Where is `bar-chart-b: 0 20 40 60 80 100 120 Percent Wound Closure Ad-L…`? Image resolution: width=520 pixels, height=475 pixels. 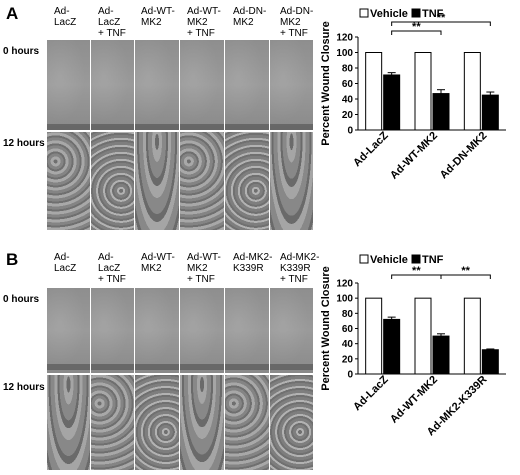
bar-chart-b: 0 20 40 60 80 100 120 Percent Wound Closure Ad-L… is located at coordinates (413, 346).